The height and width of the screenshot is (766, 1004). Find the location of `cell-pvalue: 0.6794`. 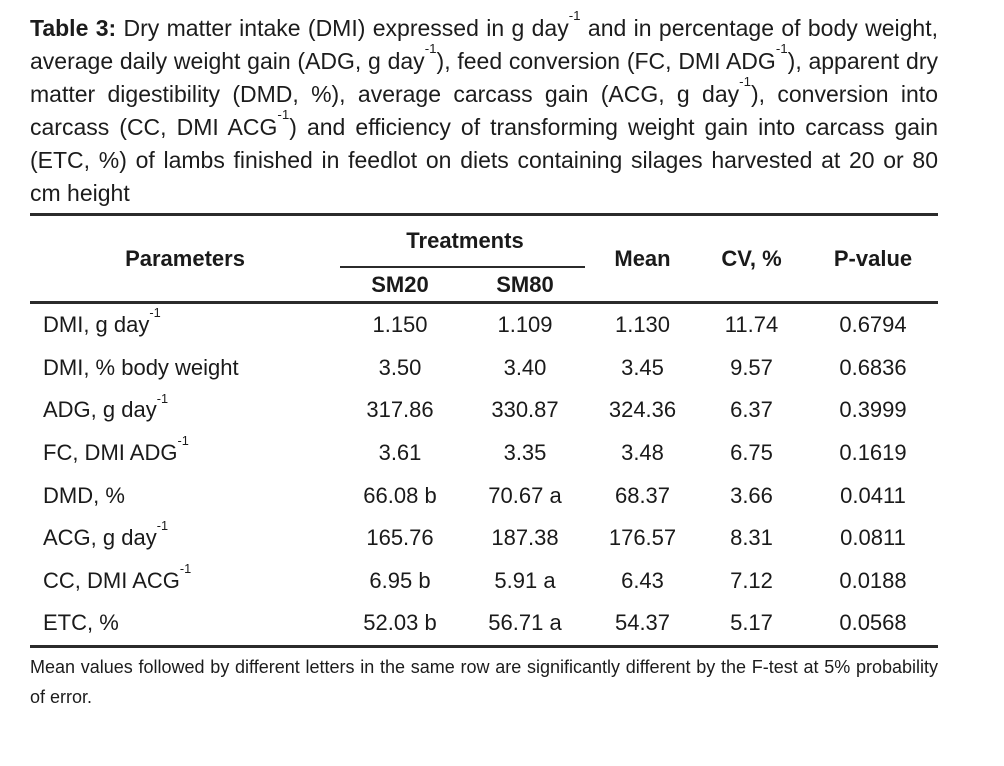

cell-pvalue: 0.6794 is located at coordinates (873, 325).